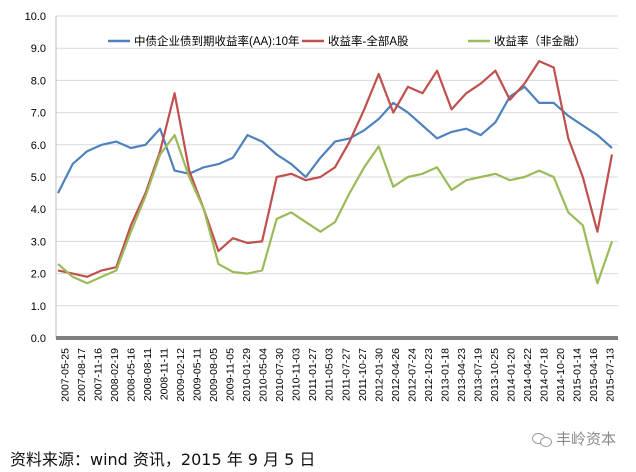  Describe the element at coordinates (495, 375) in the screenshot. I see `x-tick-label: 2013-10-25` at that location.